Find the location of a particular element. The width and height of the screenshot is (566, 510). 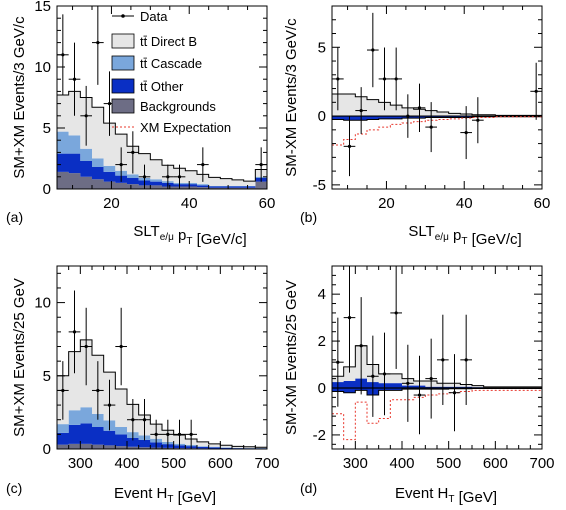

x-tick-label: 600 is located at coordinates (495, 463).